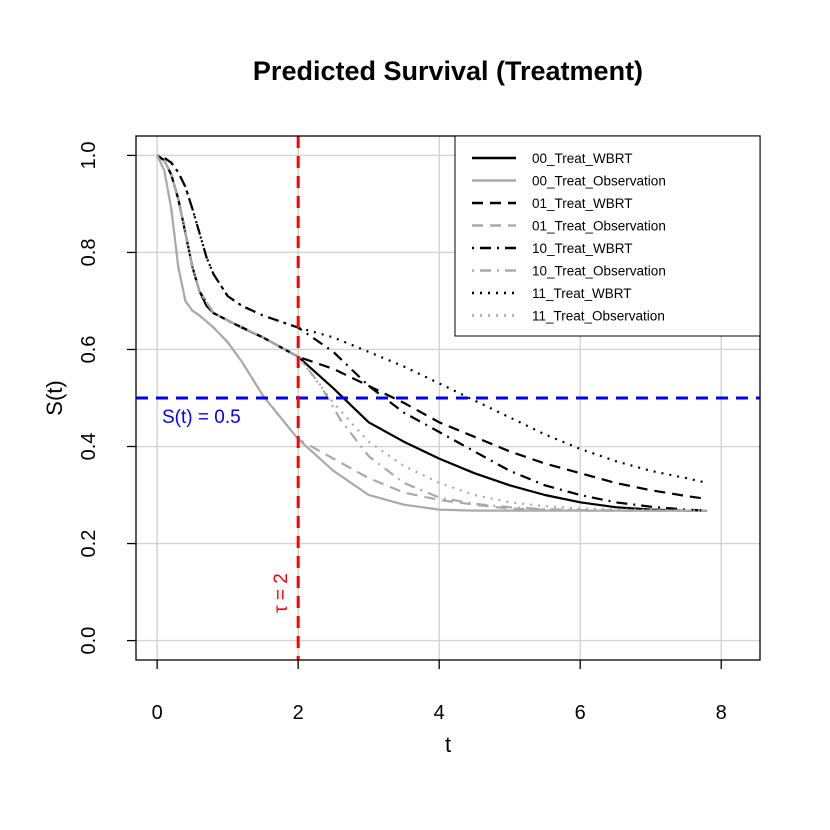  What do you see at coordinates (582, 158) in the screenshot?
I see `legend-label-00_Treat_WBRT: 00_Treat_WBRT` at bounding box center [582, 158].